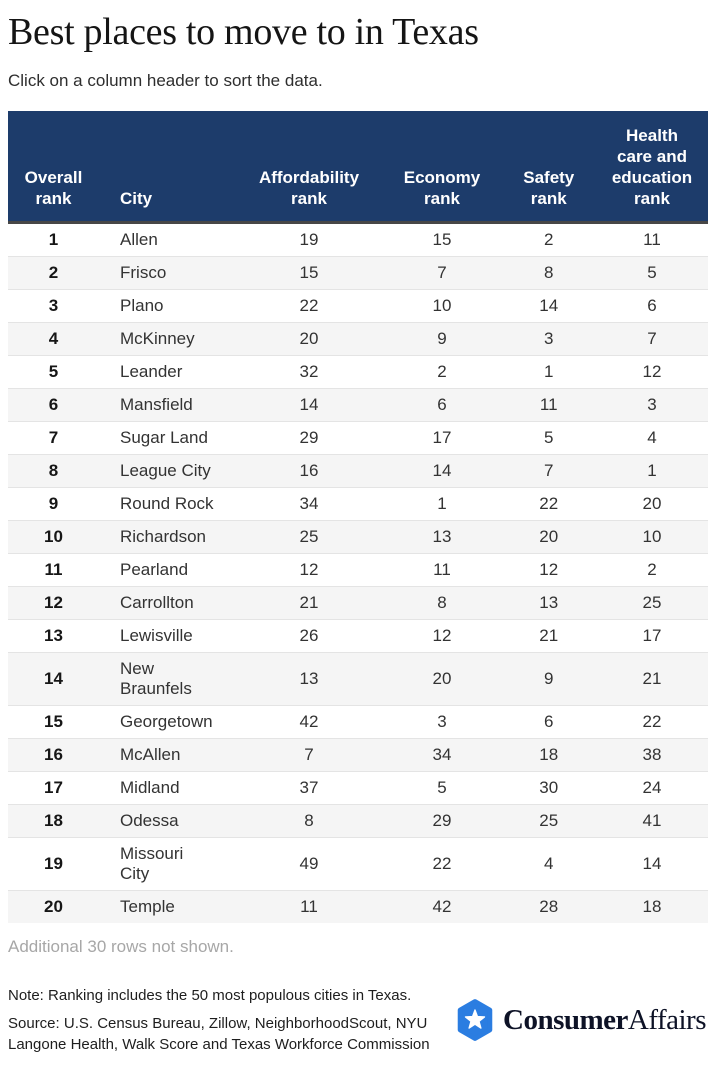 Image resolution: width=716 pixels, height=1079 pixels. Describe the element at coordinates (358, 788) in the screenshot. I see `table-row: 17 Midland 37 5 30 24` at that location.